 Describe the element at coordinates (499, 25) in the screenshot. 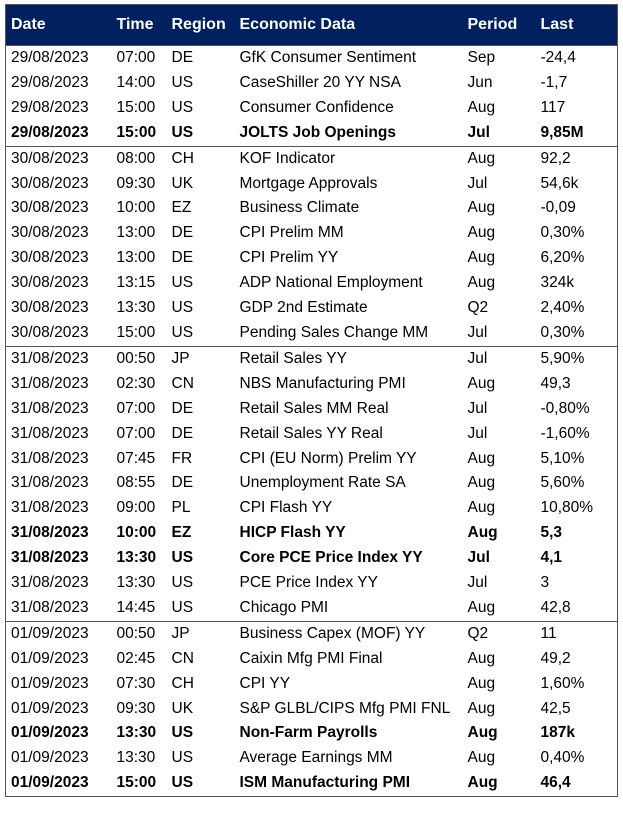

I see `header-cell: Period` at that location.